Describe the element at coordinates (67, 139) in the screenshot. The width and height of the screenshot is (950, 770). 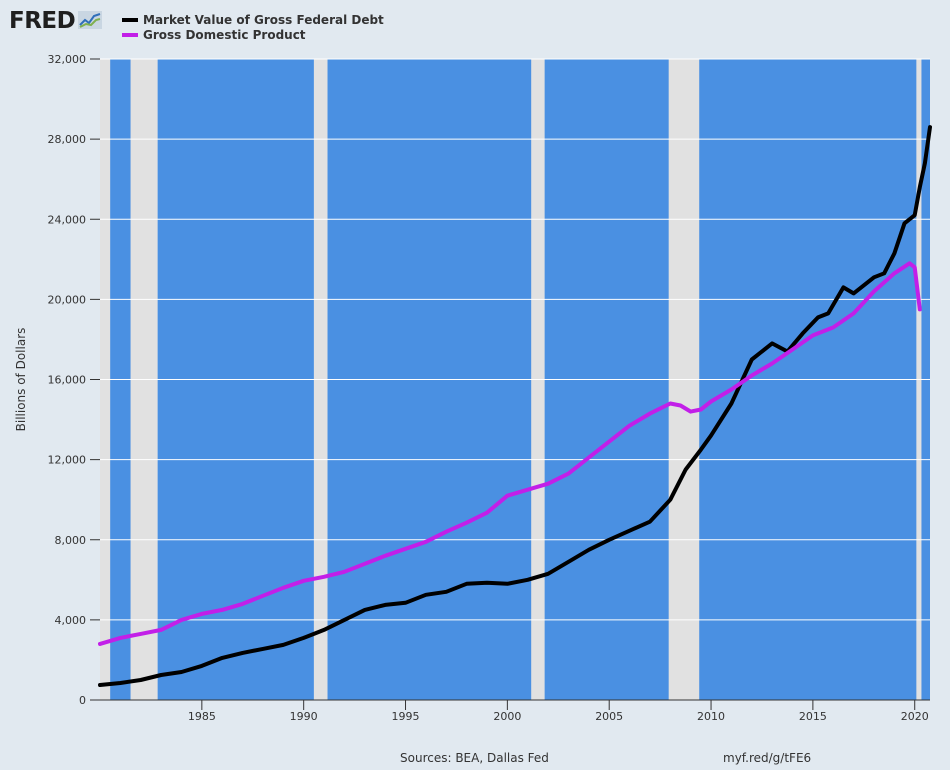
I see `y-tick-label: 28,000` at that location.